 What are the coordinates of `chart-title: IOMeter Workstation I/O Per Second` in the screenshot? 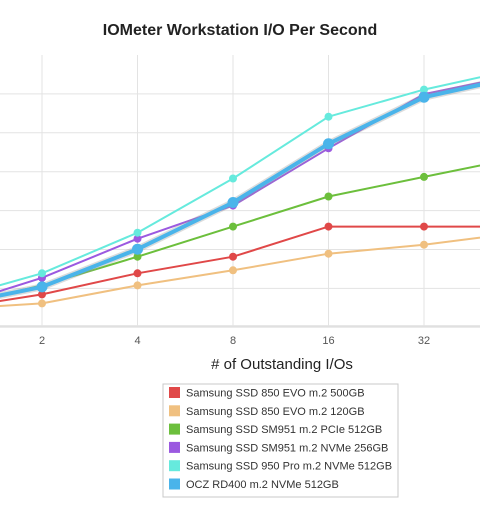 It's located at (240, 30).